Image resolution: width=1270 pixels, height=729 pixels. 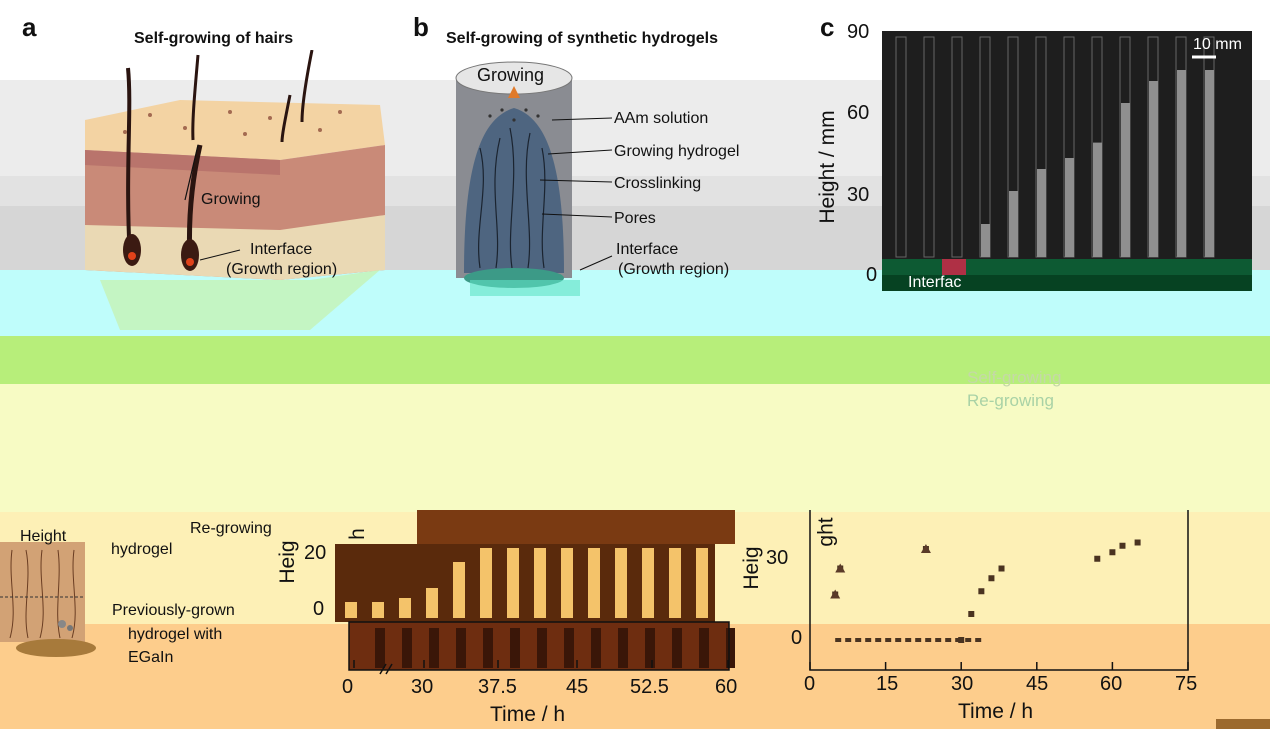 What do you see at coordinates (635, 218) in the screenshot?
I see `panel-b-pores-label: Pores` at bounding box center [635, 218].